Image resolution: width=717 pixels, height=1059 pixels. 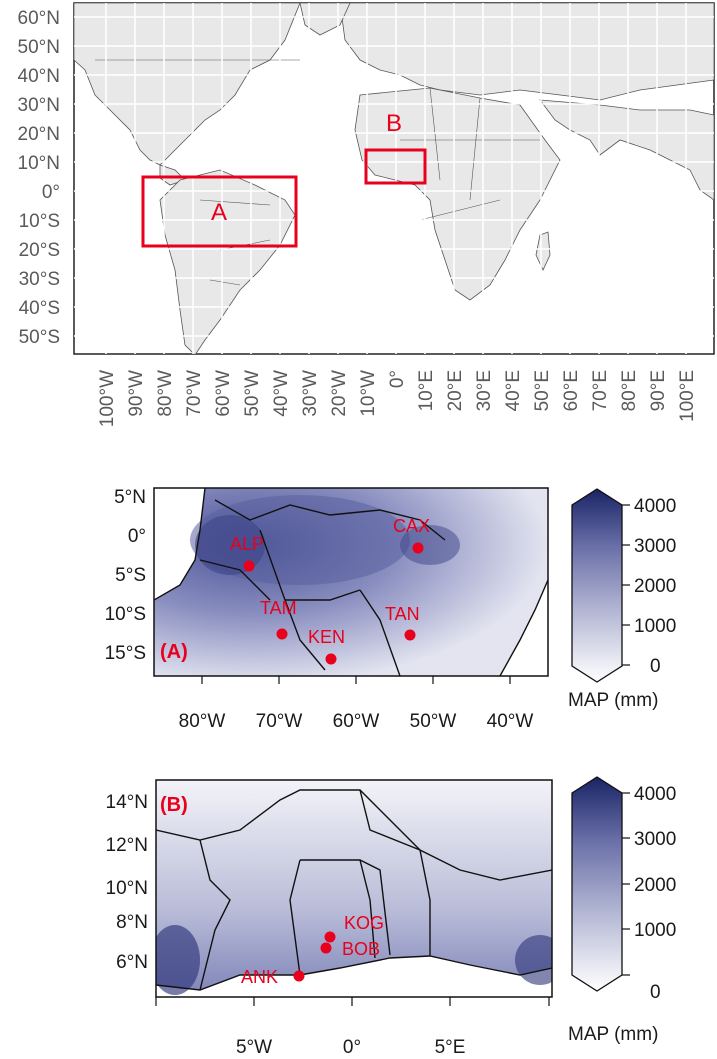 I want to click on lon-label: 80°E, so click(x=629, y=390).